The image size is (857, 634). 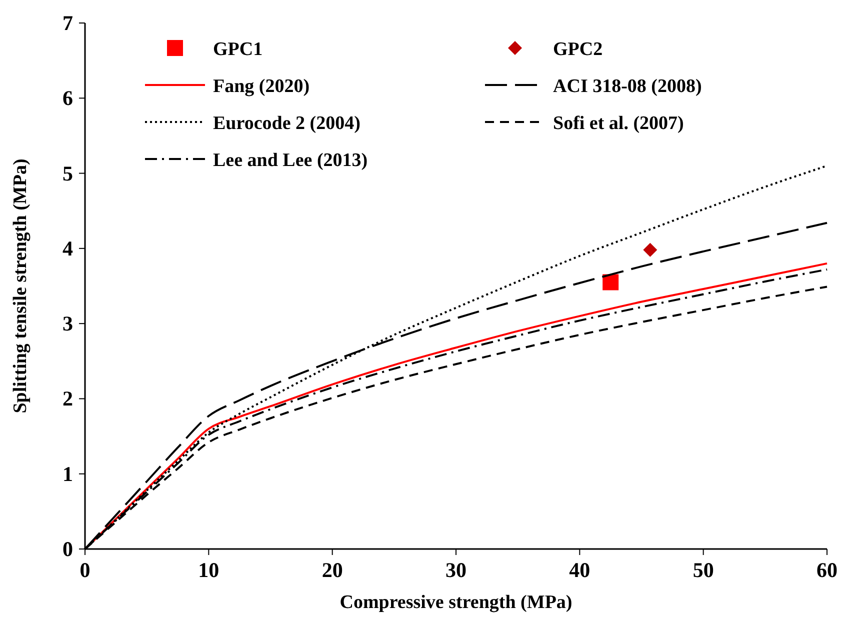 What do you see at coordinates (703, 570) in the screenshot?
I see `x-tick-label: 50` at bounding box center [703, 570].